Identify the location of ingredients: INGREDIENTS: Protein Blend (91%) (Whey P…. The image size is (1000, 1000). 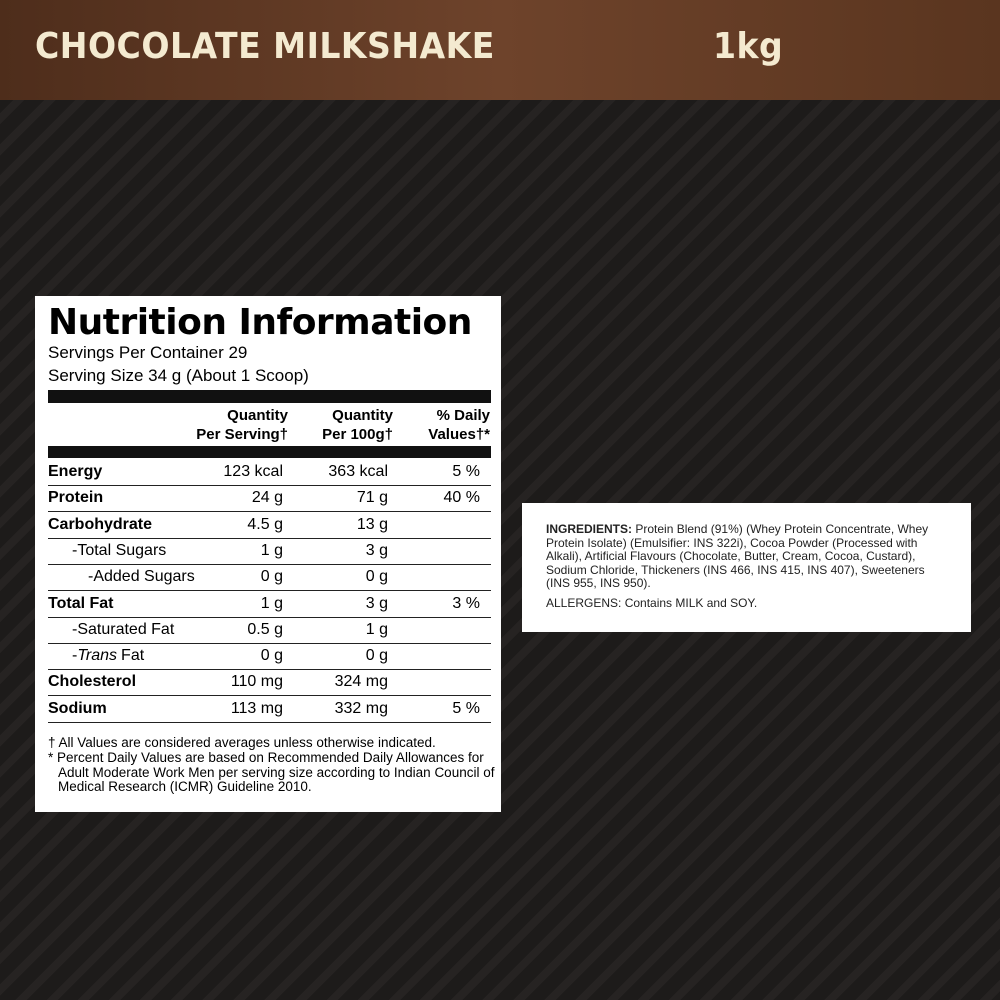
(747, 556).